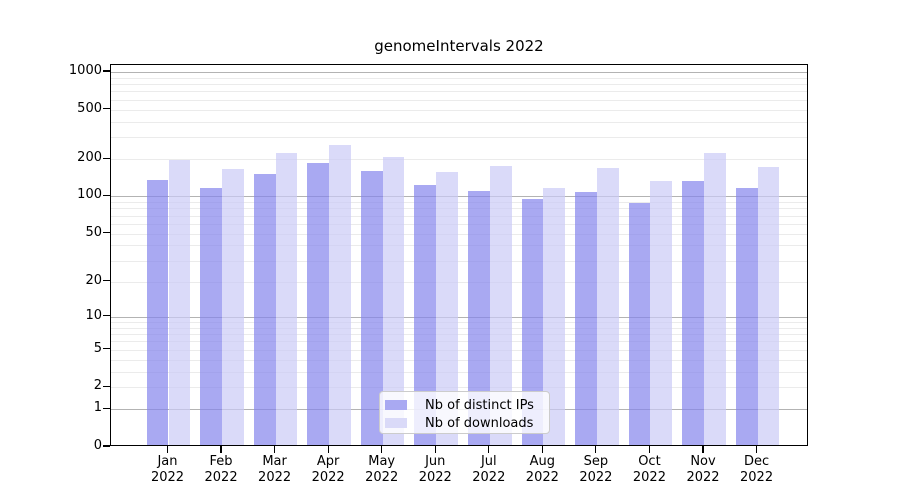 The width and height of the screenshot is (900, 500). Describe the element at coordinates (318, 304) in the screenshot. I see `bar-distinct-ips-apr` at that location.